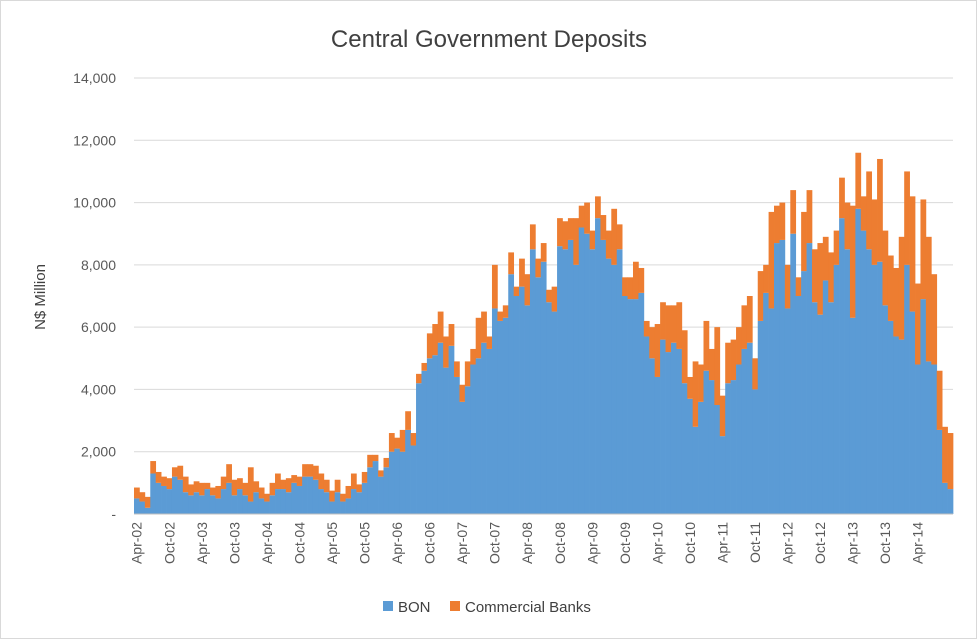 The height and width of the screenshot is (639, 977). Describe the element at coordinates (489, 39) in the screenshot. I see `chart-title: Central Government Deposits` at that location.